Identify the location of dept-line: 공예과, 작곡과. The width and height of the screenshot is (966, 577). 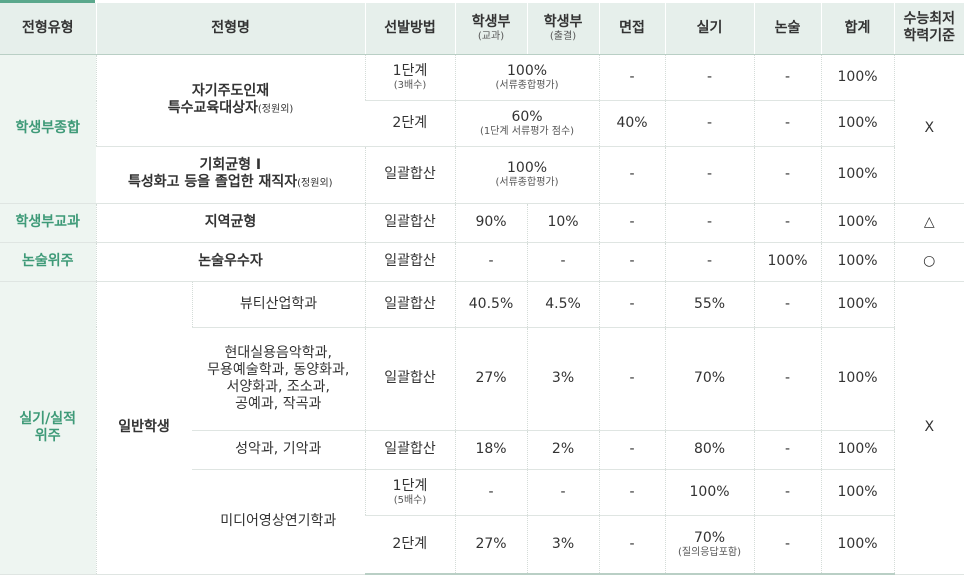
(278, 403).